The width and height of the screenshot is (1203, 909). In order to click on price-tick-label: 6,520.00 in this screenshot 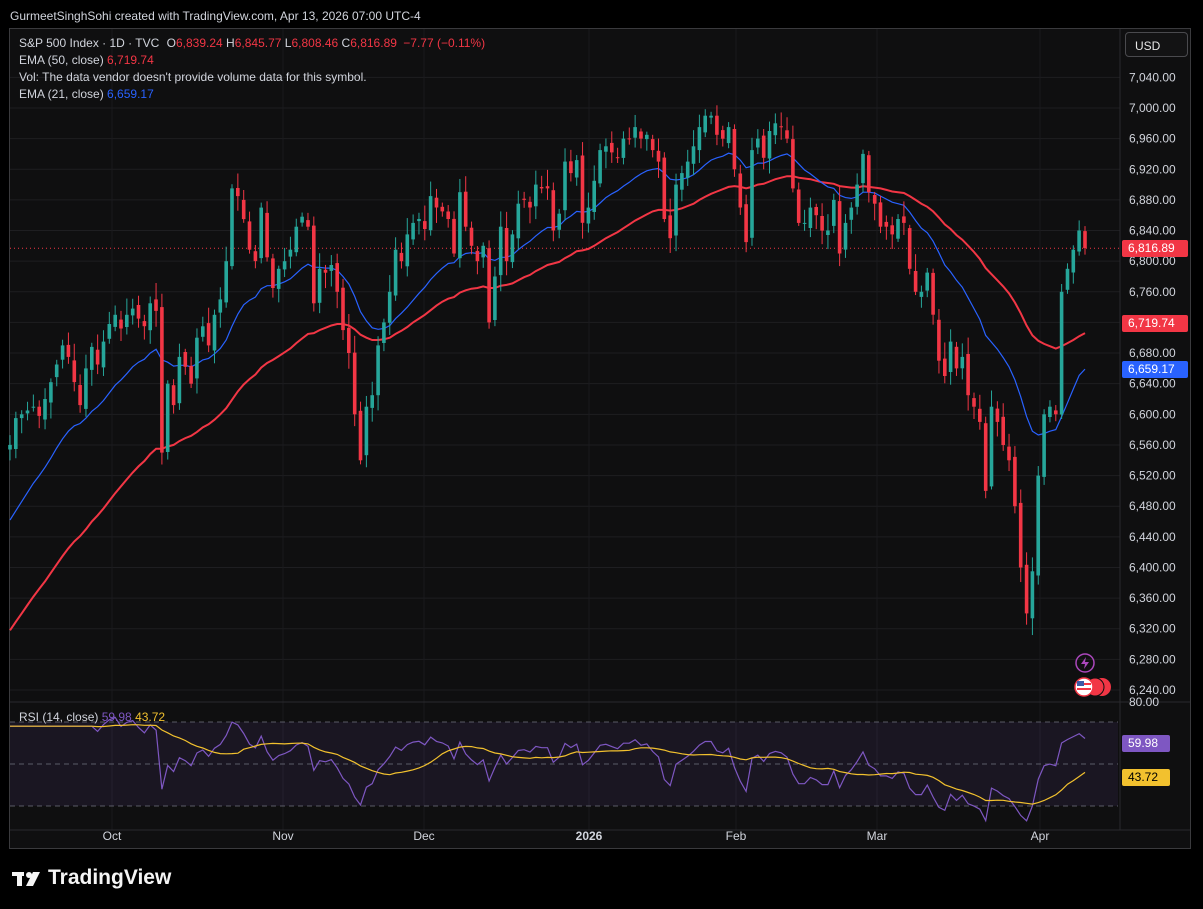, I will do `click(1152, 476)`.